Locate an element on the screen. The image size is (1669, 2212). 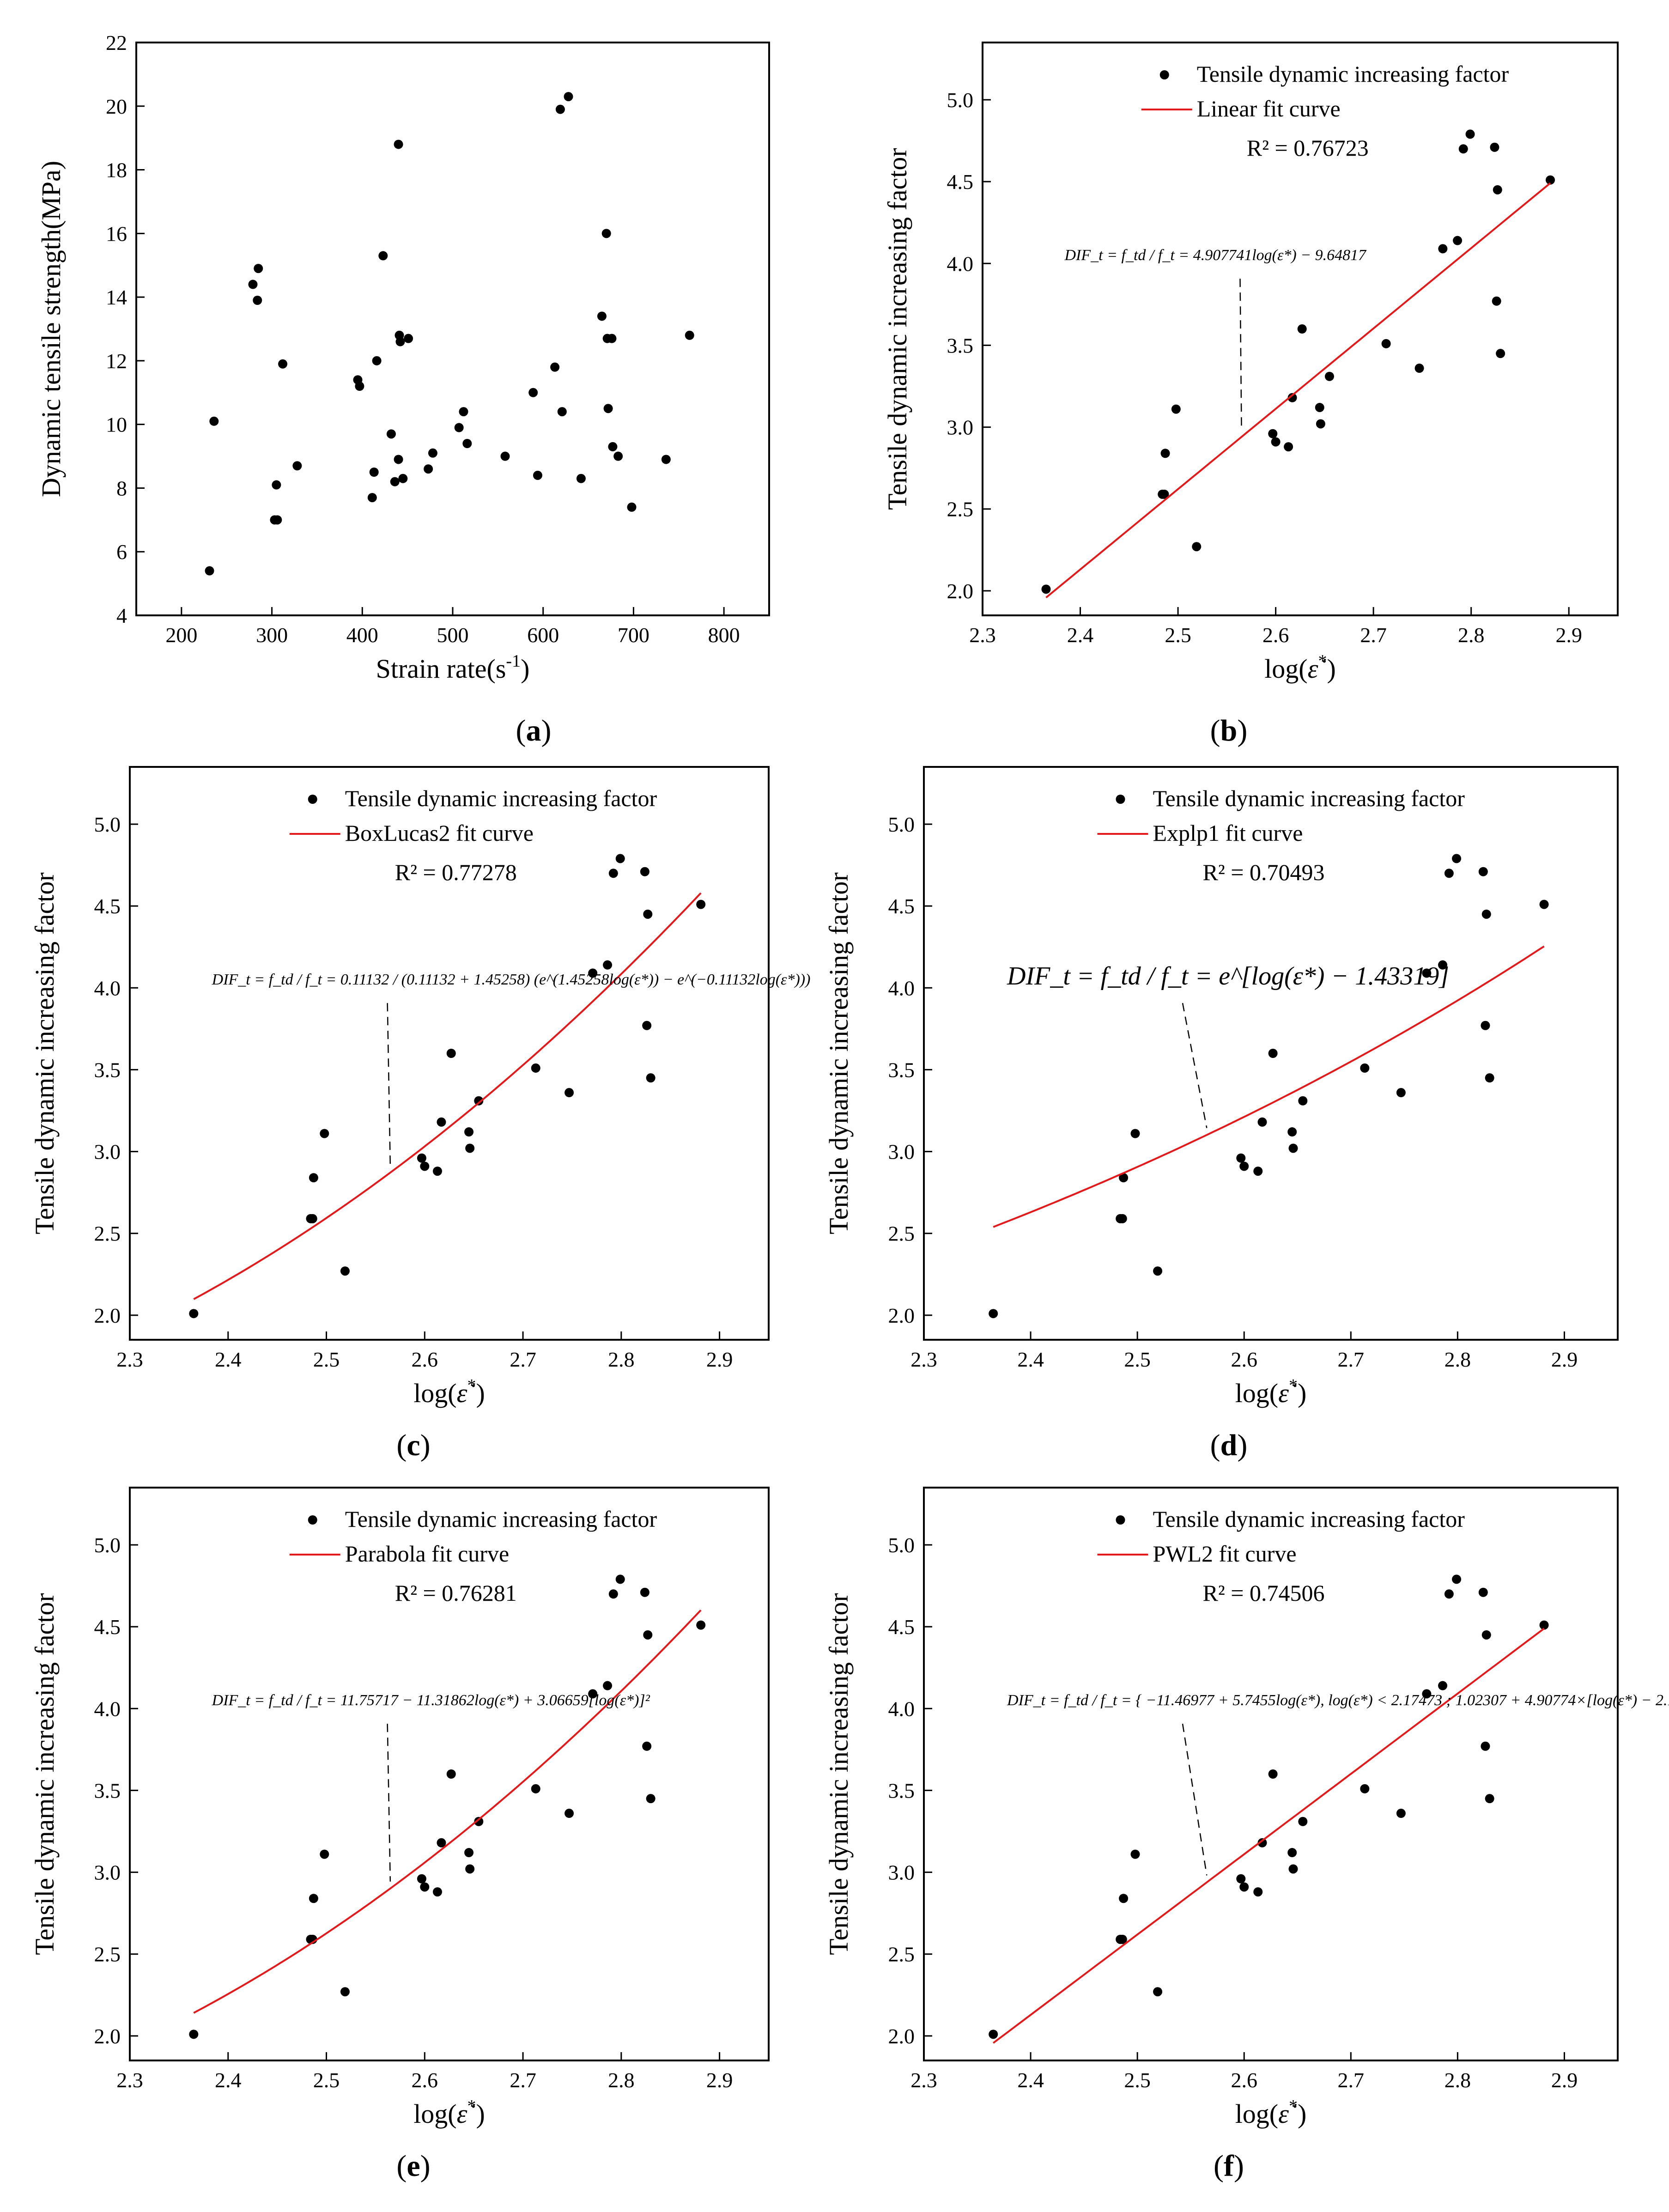
y-tick-label: 8 is located at coordinates (122, 488).